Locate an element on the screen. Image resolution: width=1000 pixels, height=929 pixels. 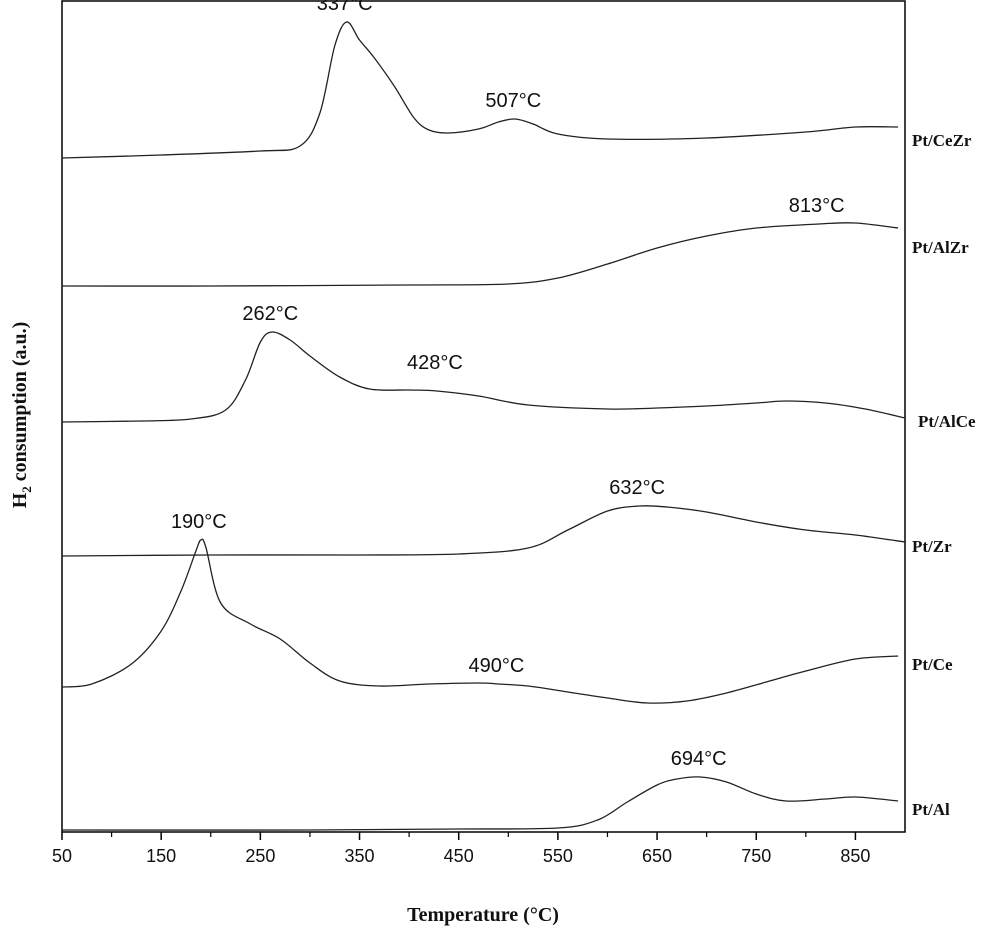
x-tick-label: 350 is located at coordinates (360, 856).